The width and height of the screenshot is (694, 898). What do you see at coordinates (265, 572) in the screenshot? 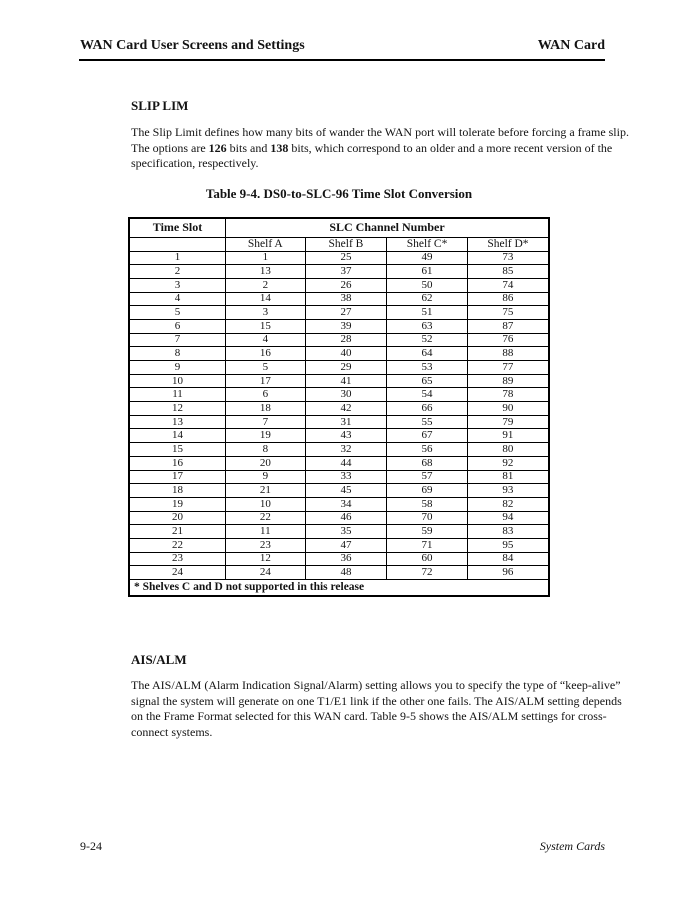
I see `table-cell: 24` at bounding box center [265, 572].